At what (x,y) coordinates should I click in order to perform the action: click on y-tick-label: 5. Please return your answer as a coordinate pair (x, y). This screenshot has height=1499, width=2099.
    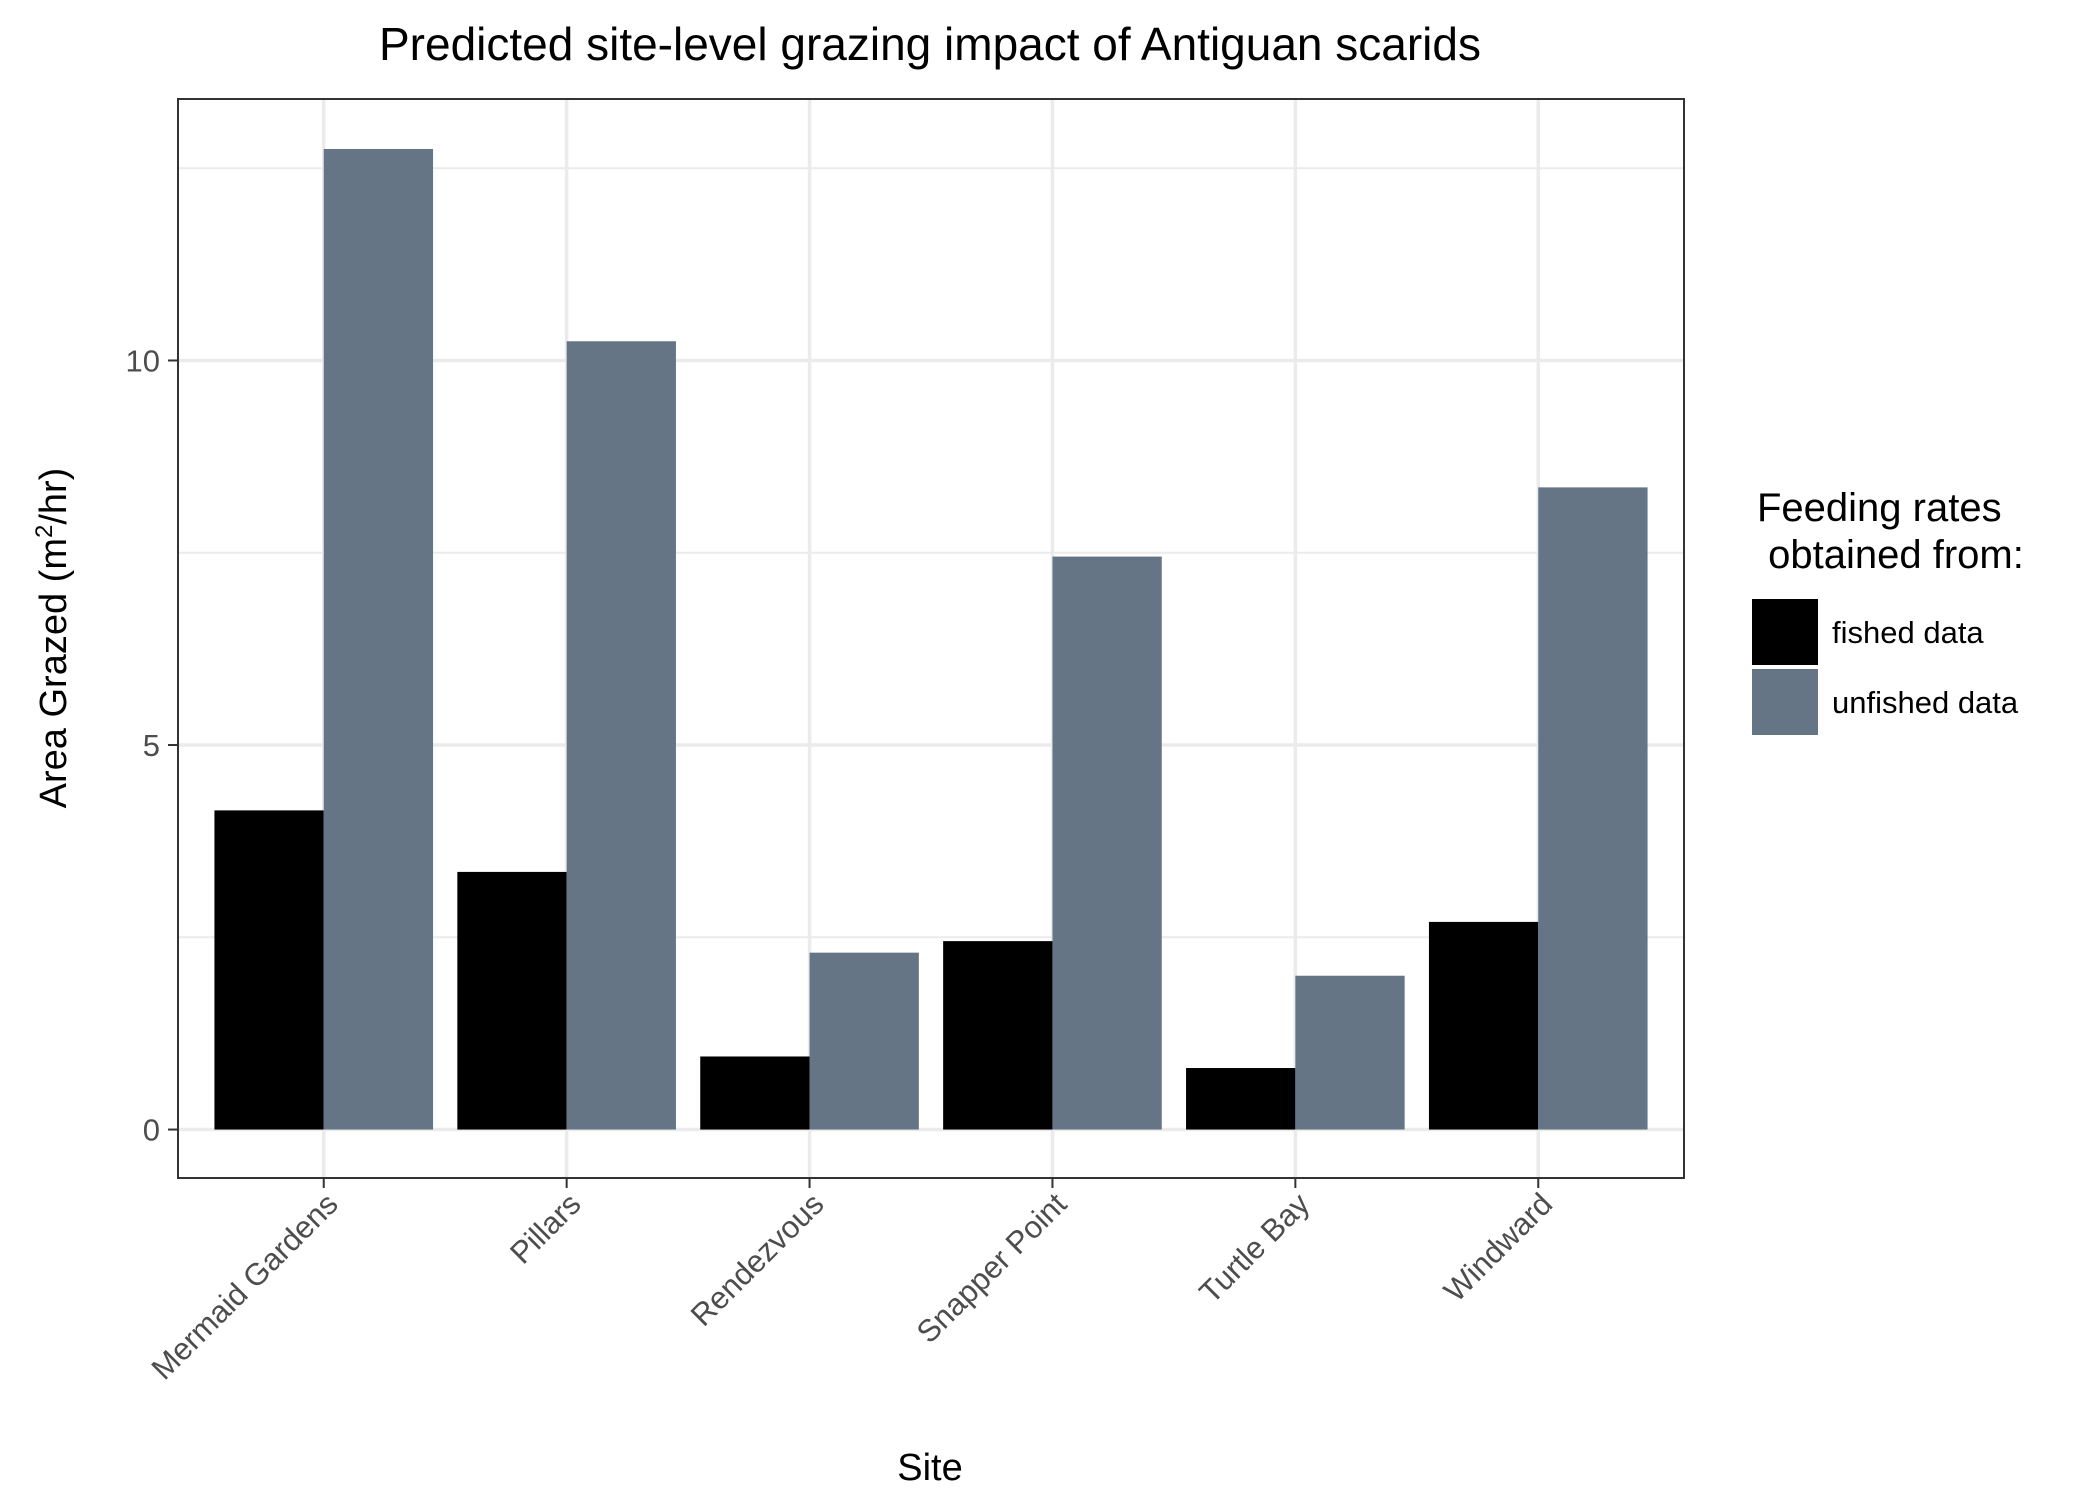
    Looking at the image, I should click on (151, 745).